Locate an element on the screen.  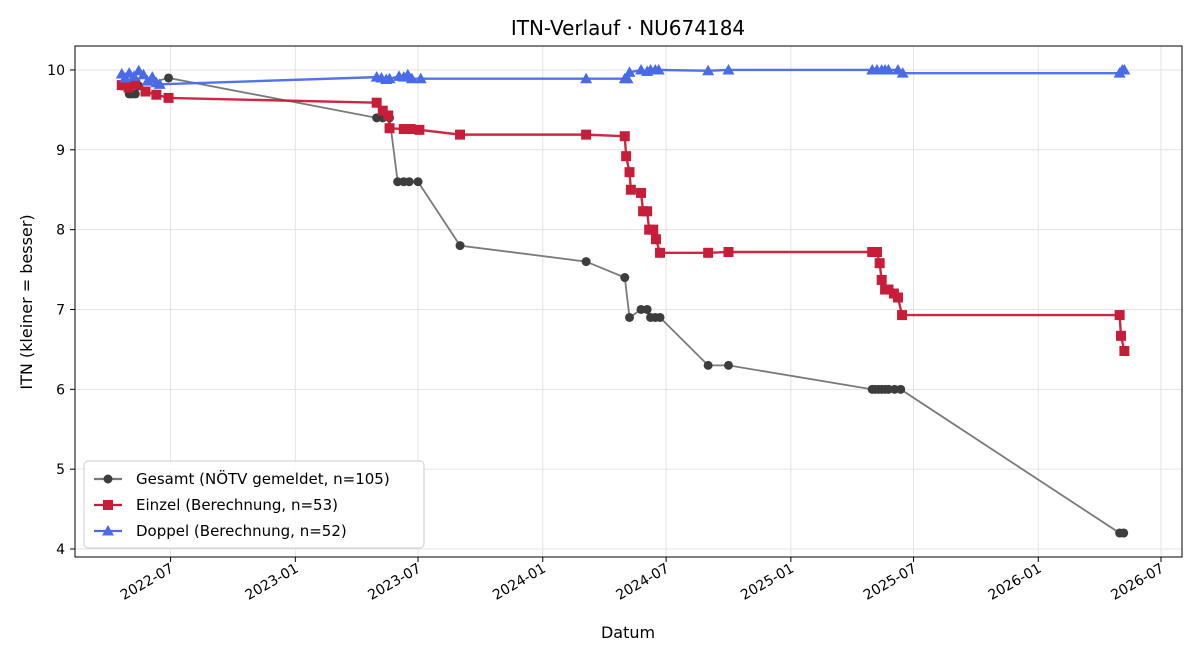
y-tick-label: 7 is located at coordinates (60, 310).